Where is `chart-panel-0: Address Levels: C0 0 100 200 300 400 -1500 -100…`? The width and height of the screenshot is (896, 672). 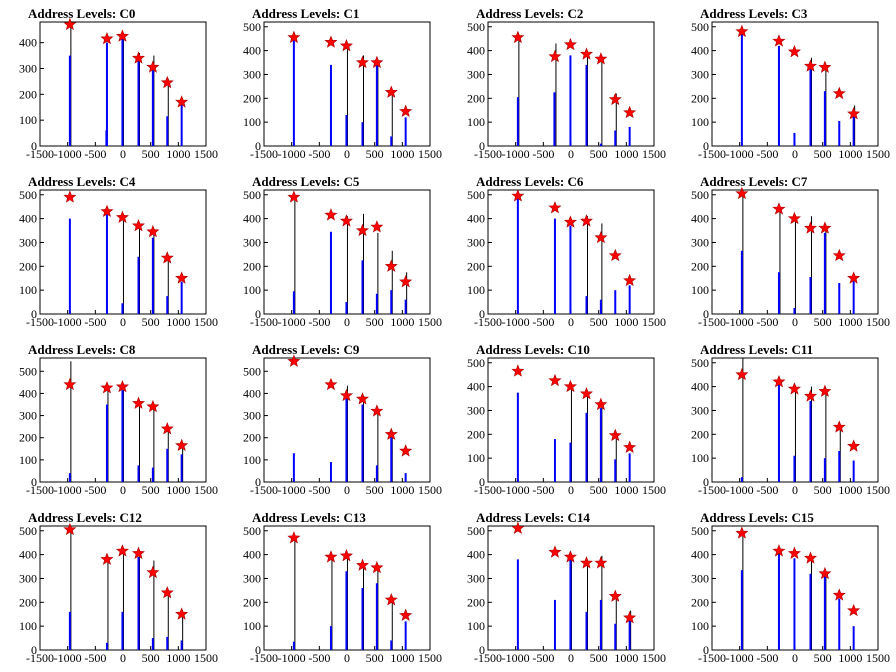
chart-panel-0: Address Levels: C0 0 100 200 300 400 -1500 -100… is located at coordinates (118, 83).